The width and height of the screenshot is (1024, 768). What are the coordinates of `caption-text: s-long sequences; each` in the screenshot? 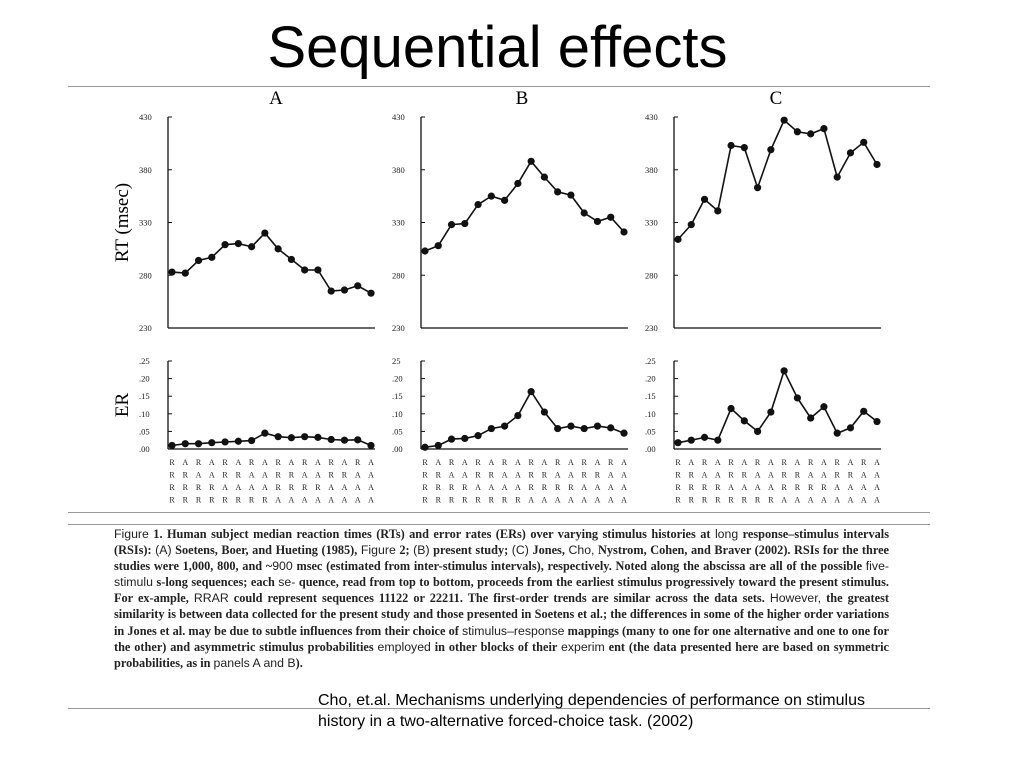 It's located at (215, 582).